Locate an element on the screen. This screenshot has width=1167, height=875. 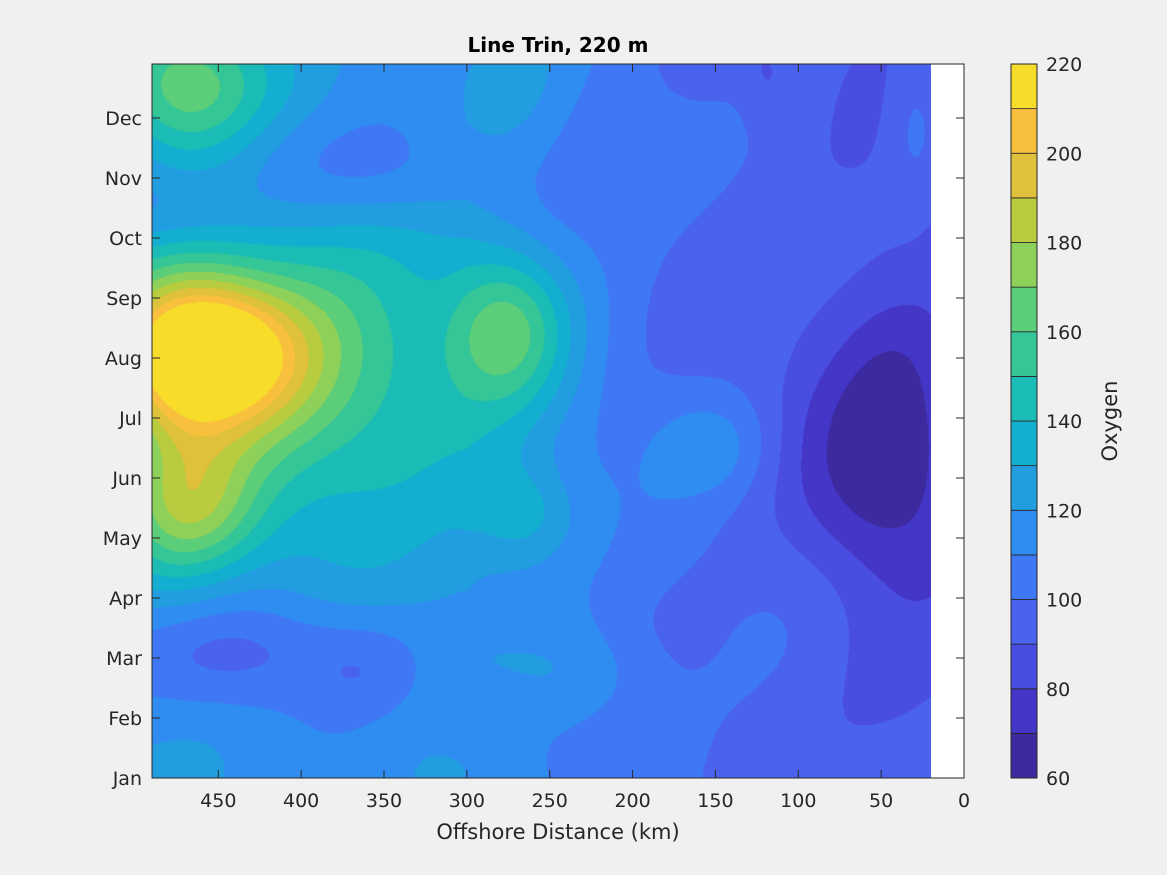
y-tick-label: Mar is located at coordinates (124, 659).